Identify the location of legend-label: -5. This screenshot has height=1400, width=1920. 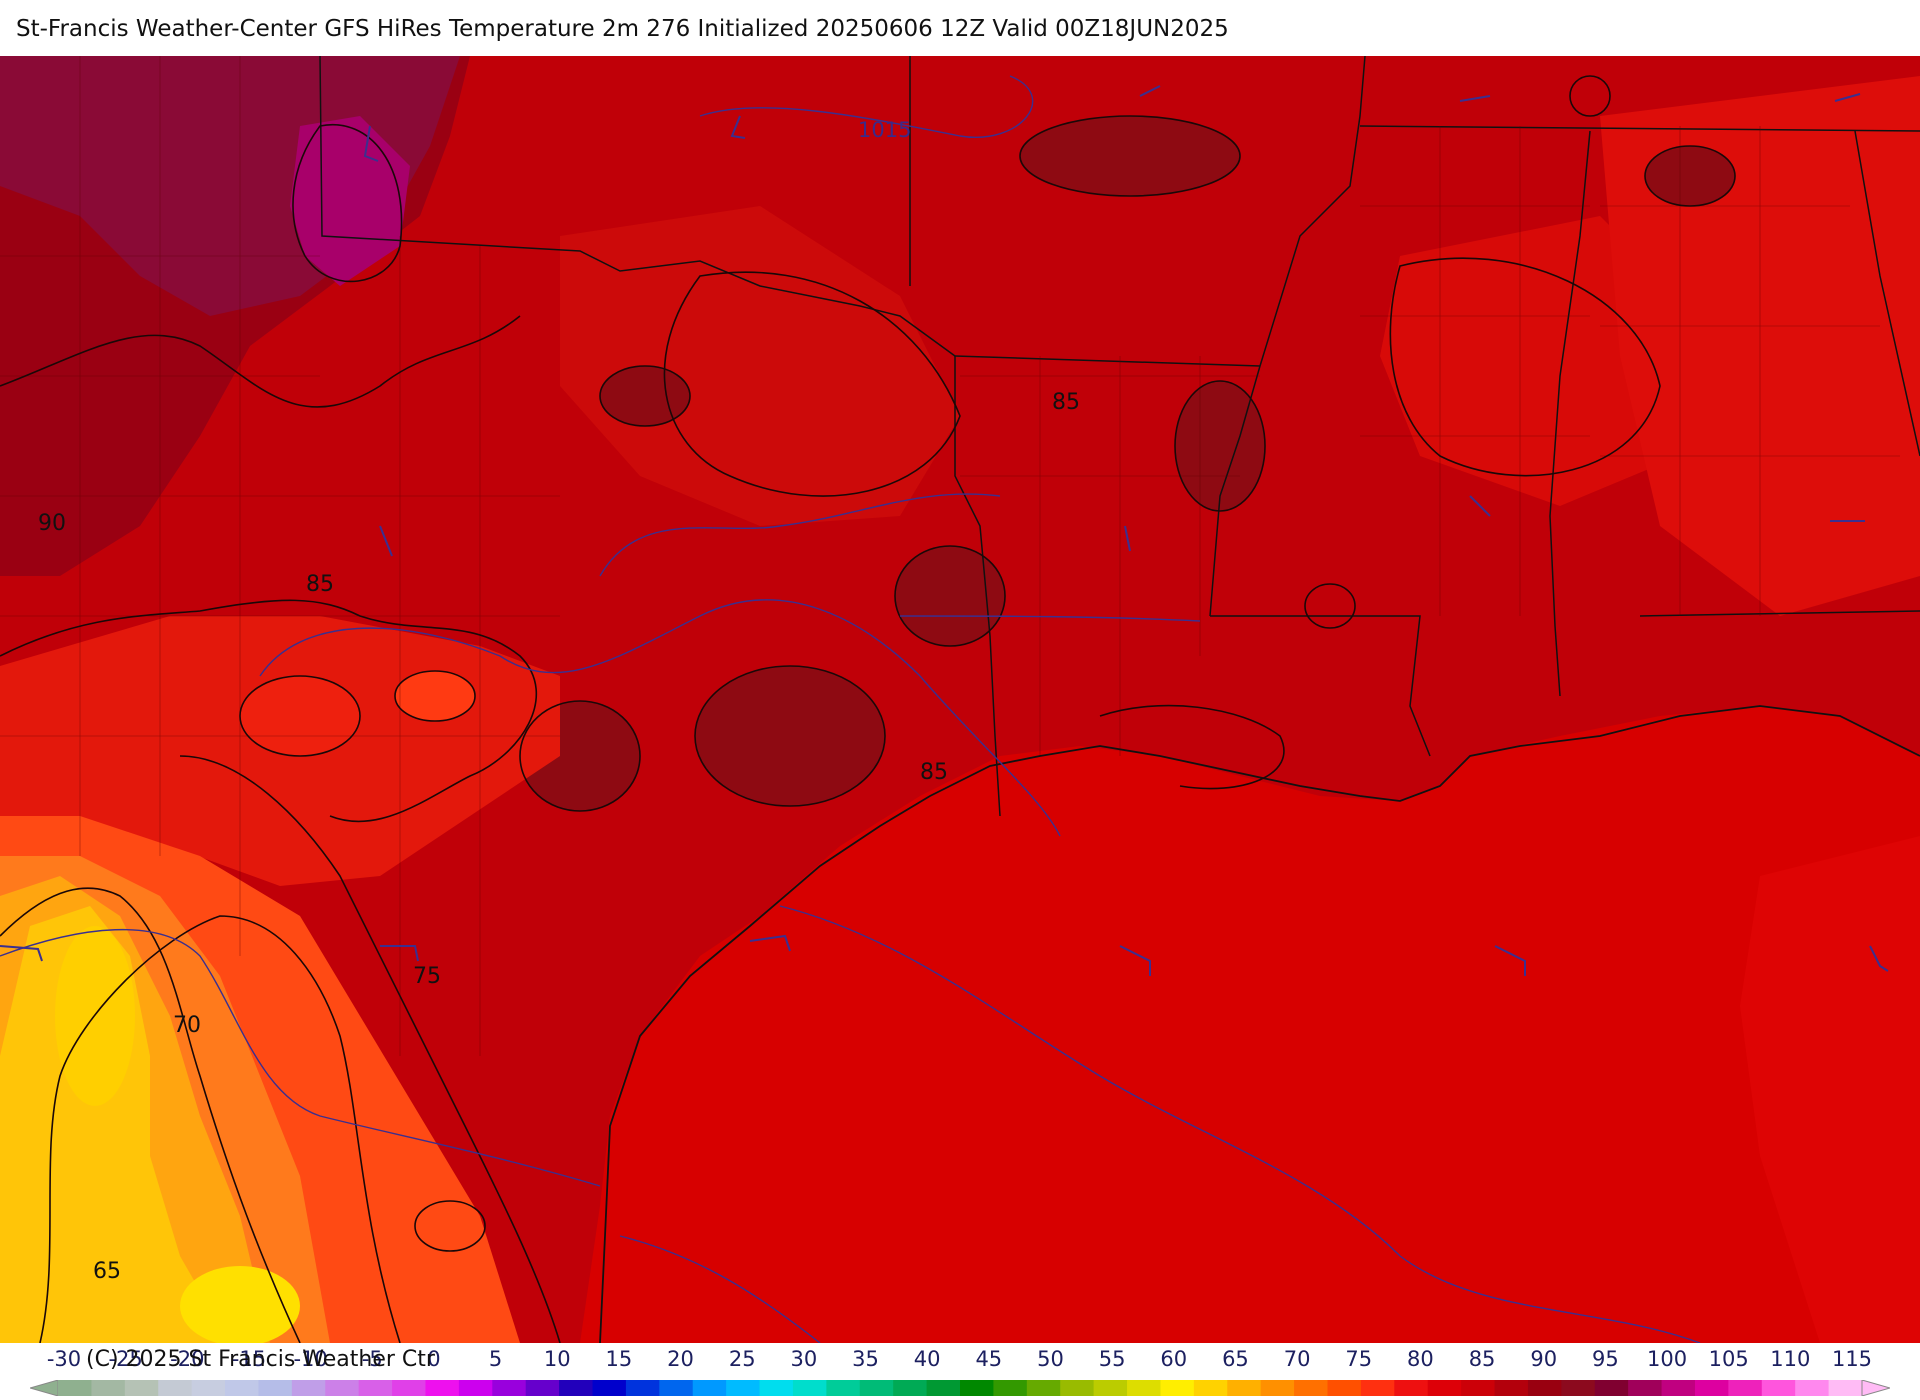
(372, 1359).